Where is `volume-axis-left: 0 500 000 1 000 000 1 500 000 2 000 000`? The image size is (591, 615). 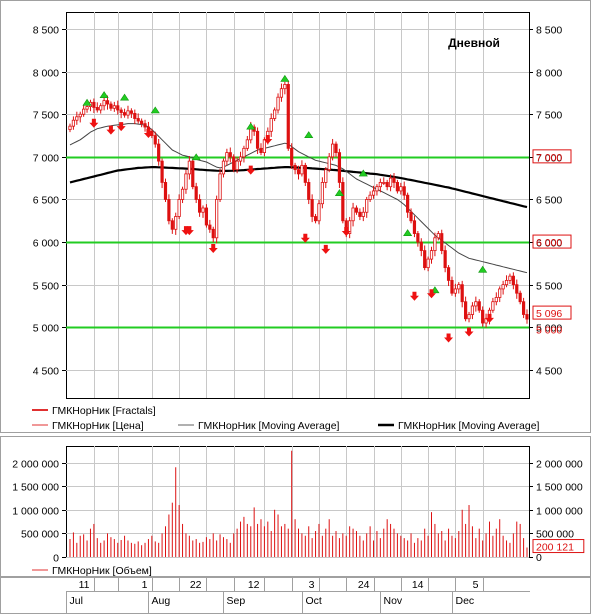 volume-axis-left: 0 500 000 1 000 000 1 500 000 2 000 000 is located at coordinates (39, 512).